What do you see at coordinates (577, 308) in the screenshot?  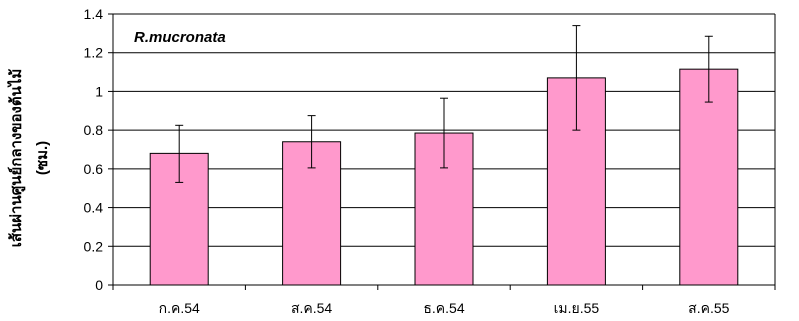 I see `x-tick-label: เม.ย.55` at bounding box center [577, 308].